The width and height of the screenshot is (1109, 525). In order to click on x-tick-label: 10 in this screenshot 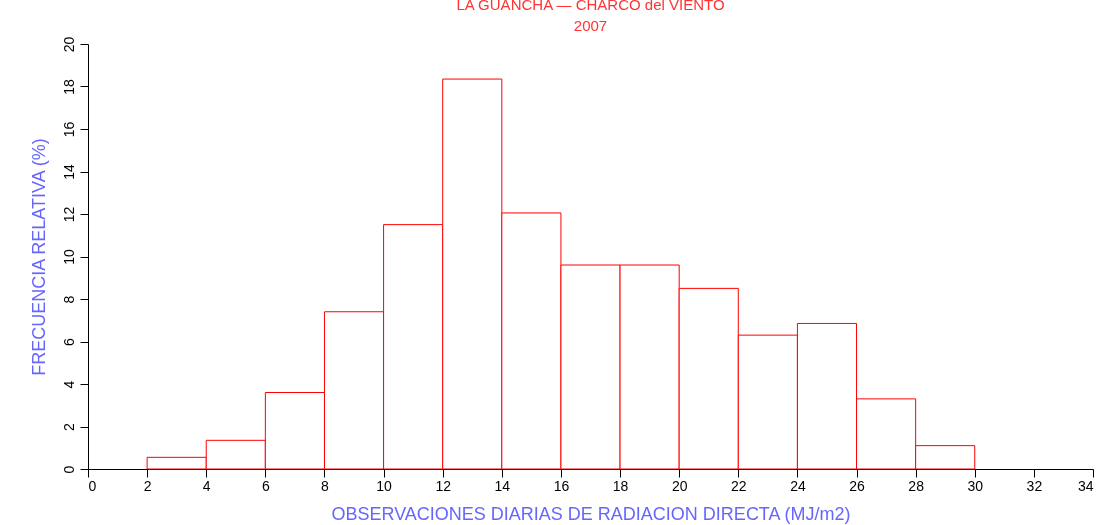, I will do `click(384, 485)`.